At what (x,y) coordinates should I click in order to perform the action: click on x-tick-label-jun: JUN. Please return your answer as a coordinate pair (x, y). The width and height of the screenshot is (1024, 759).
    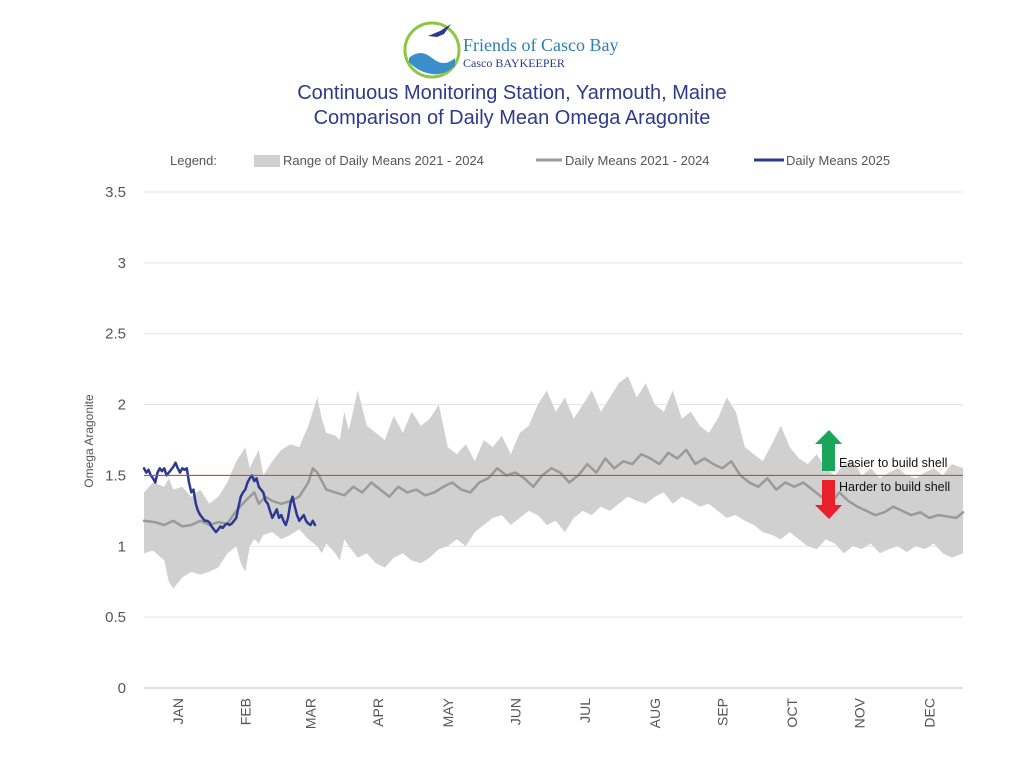
    Looking at the image, I should click on (515, 711).